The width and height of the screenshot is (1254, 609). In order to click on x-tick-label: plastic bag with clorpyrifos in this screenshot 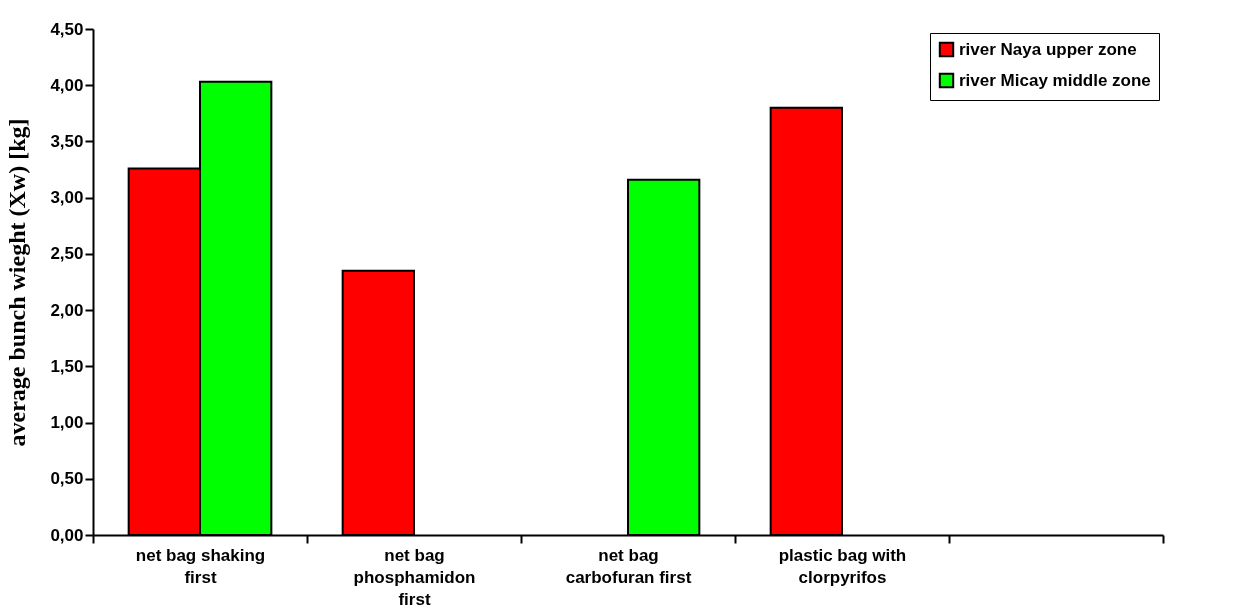, I will do `click(842, 566)`.